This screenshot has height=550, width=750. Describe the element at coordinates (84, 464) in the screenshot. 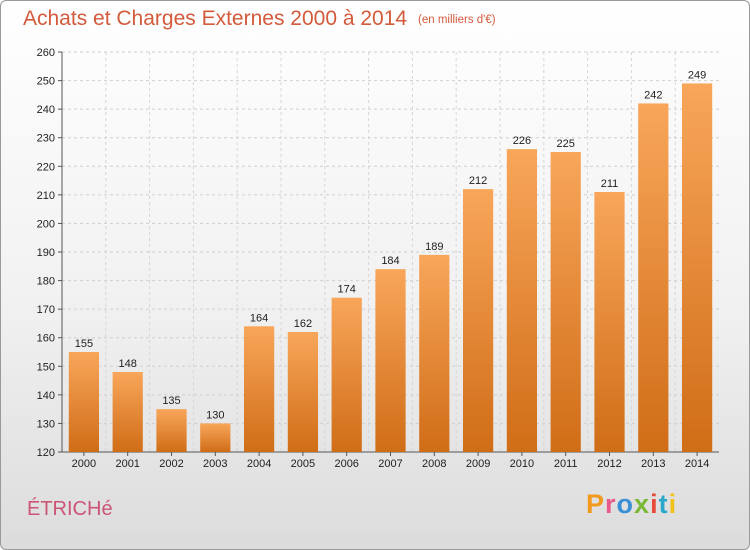

I see `x-tick-label: 2000` at that location.